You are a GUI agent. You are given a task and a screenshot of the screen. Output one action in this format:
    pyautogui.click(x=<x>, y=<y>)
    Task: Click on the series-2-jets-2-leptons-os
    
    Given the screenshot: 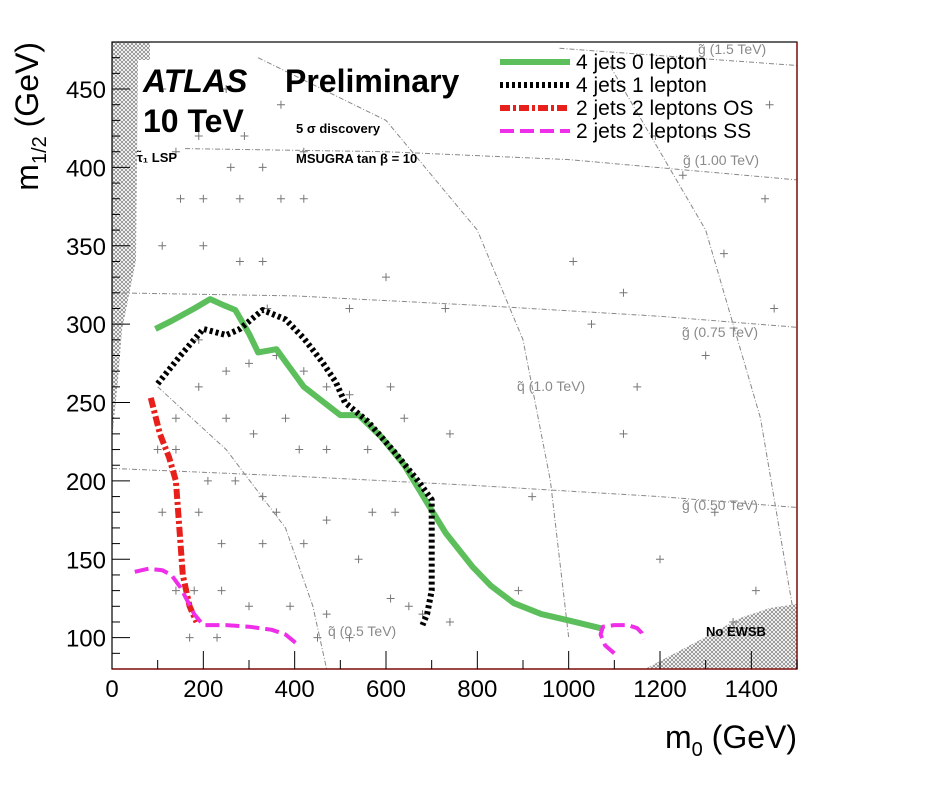 What is the action you would take?
    pyautogui.click(x=173, y=510)
    